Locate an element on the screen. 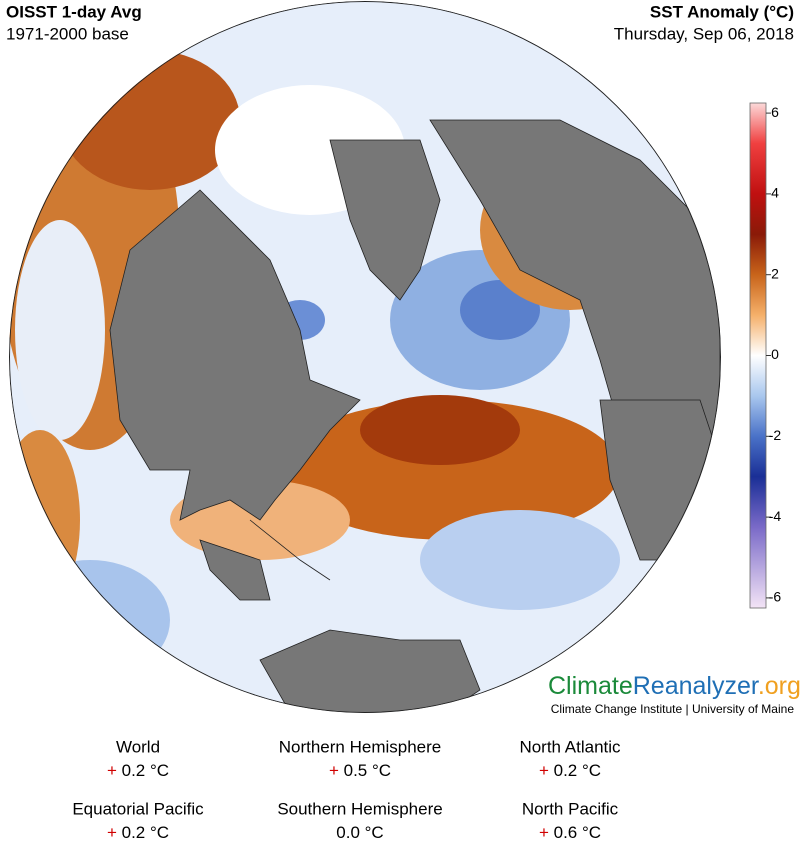  logo-part: Climate is located at coordinates (590, 686).